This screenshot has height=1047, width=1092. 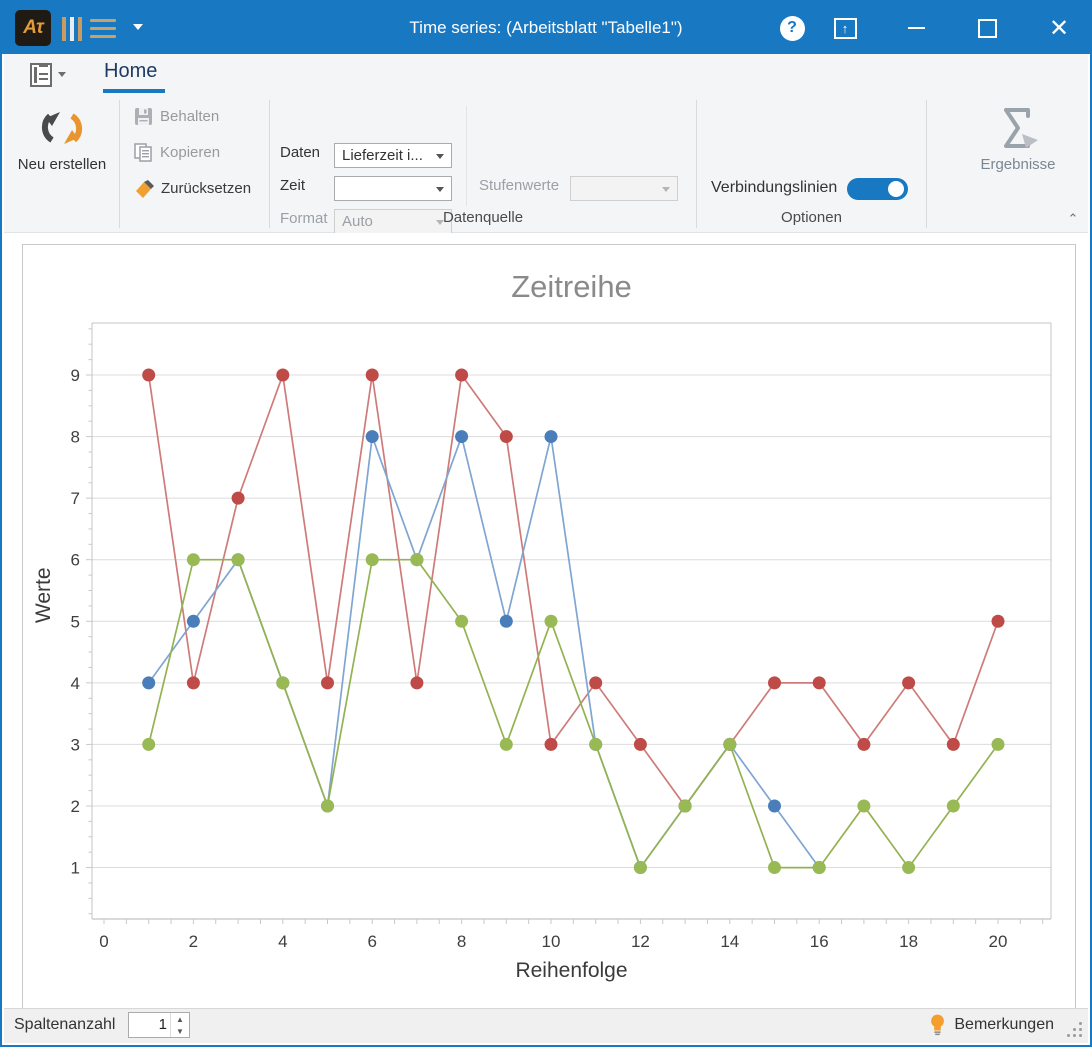 I want to click on help-button: ?, so click(x=792, y=28).